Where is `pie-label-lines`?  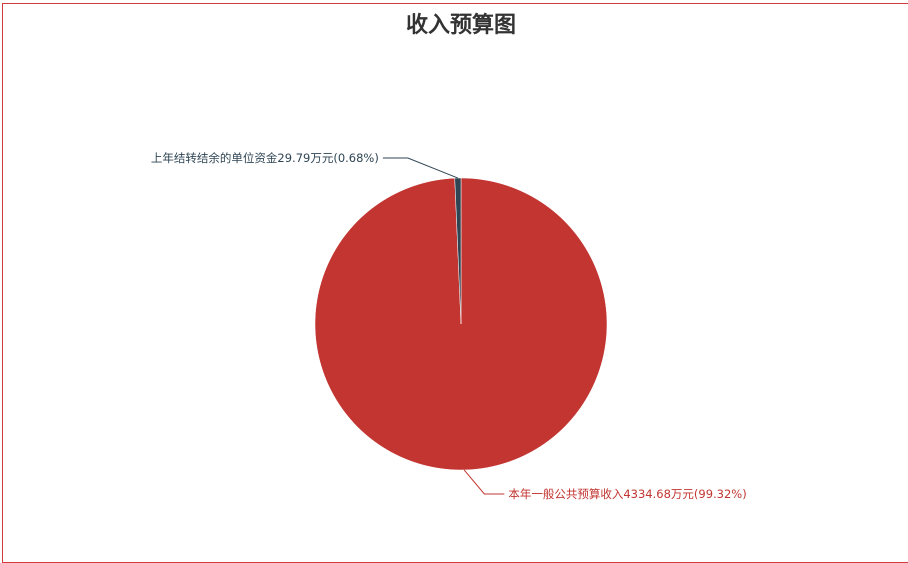 pie-label-lines is located at coordinates (443, 326).